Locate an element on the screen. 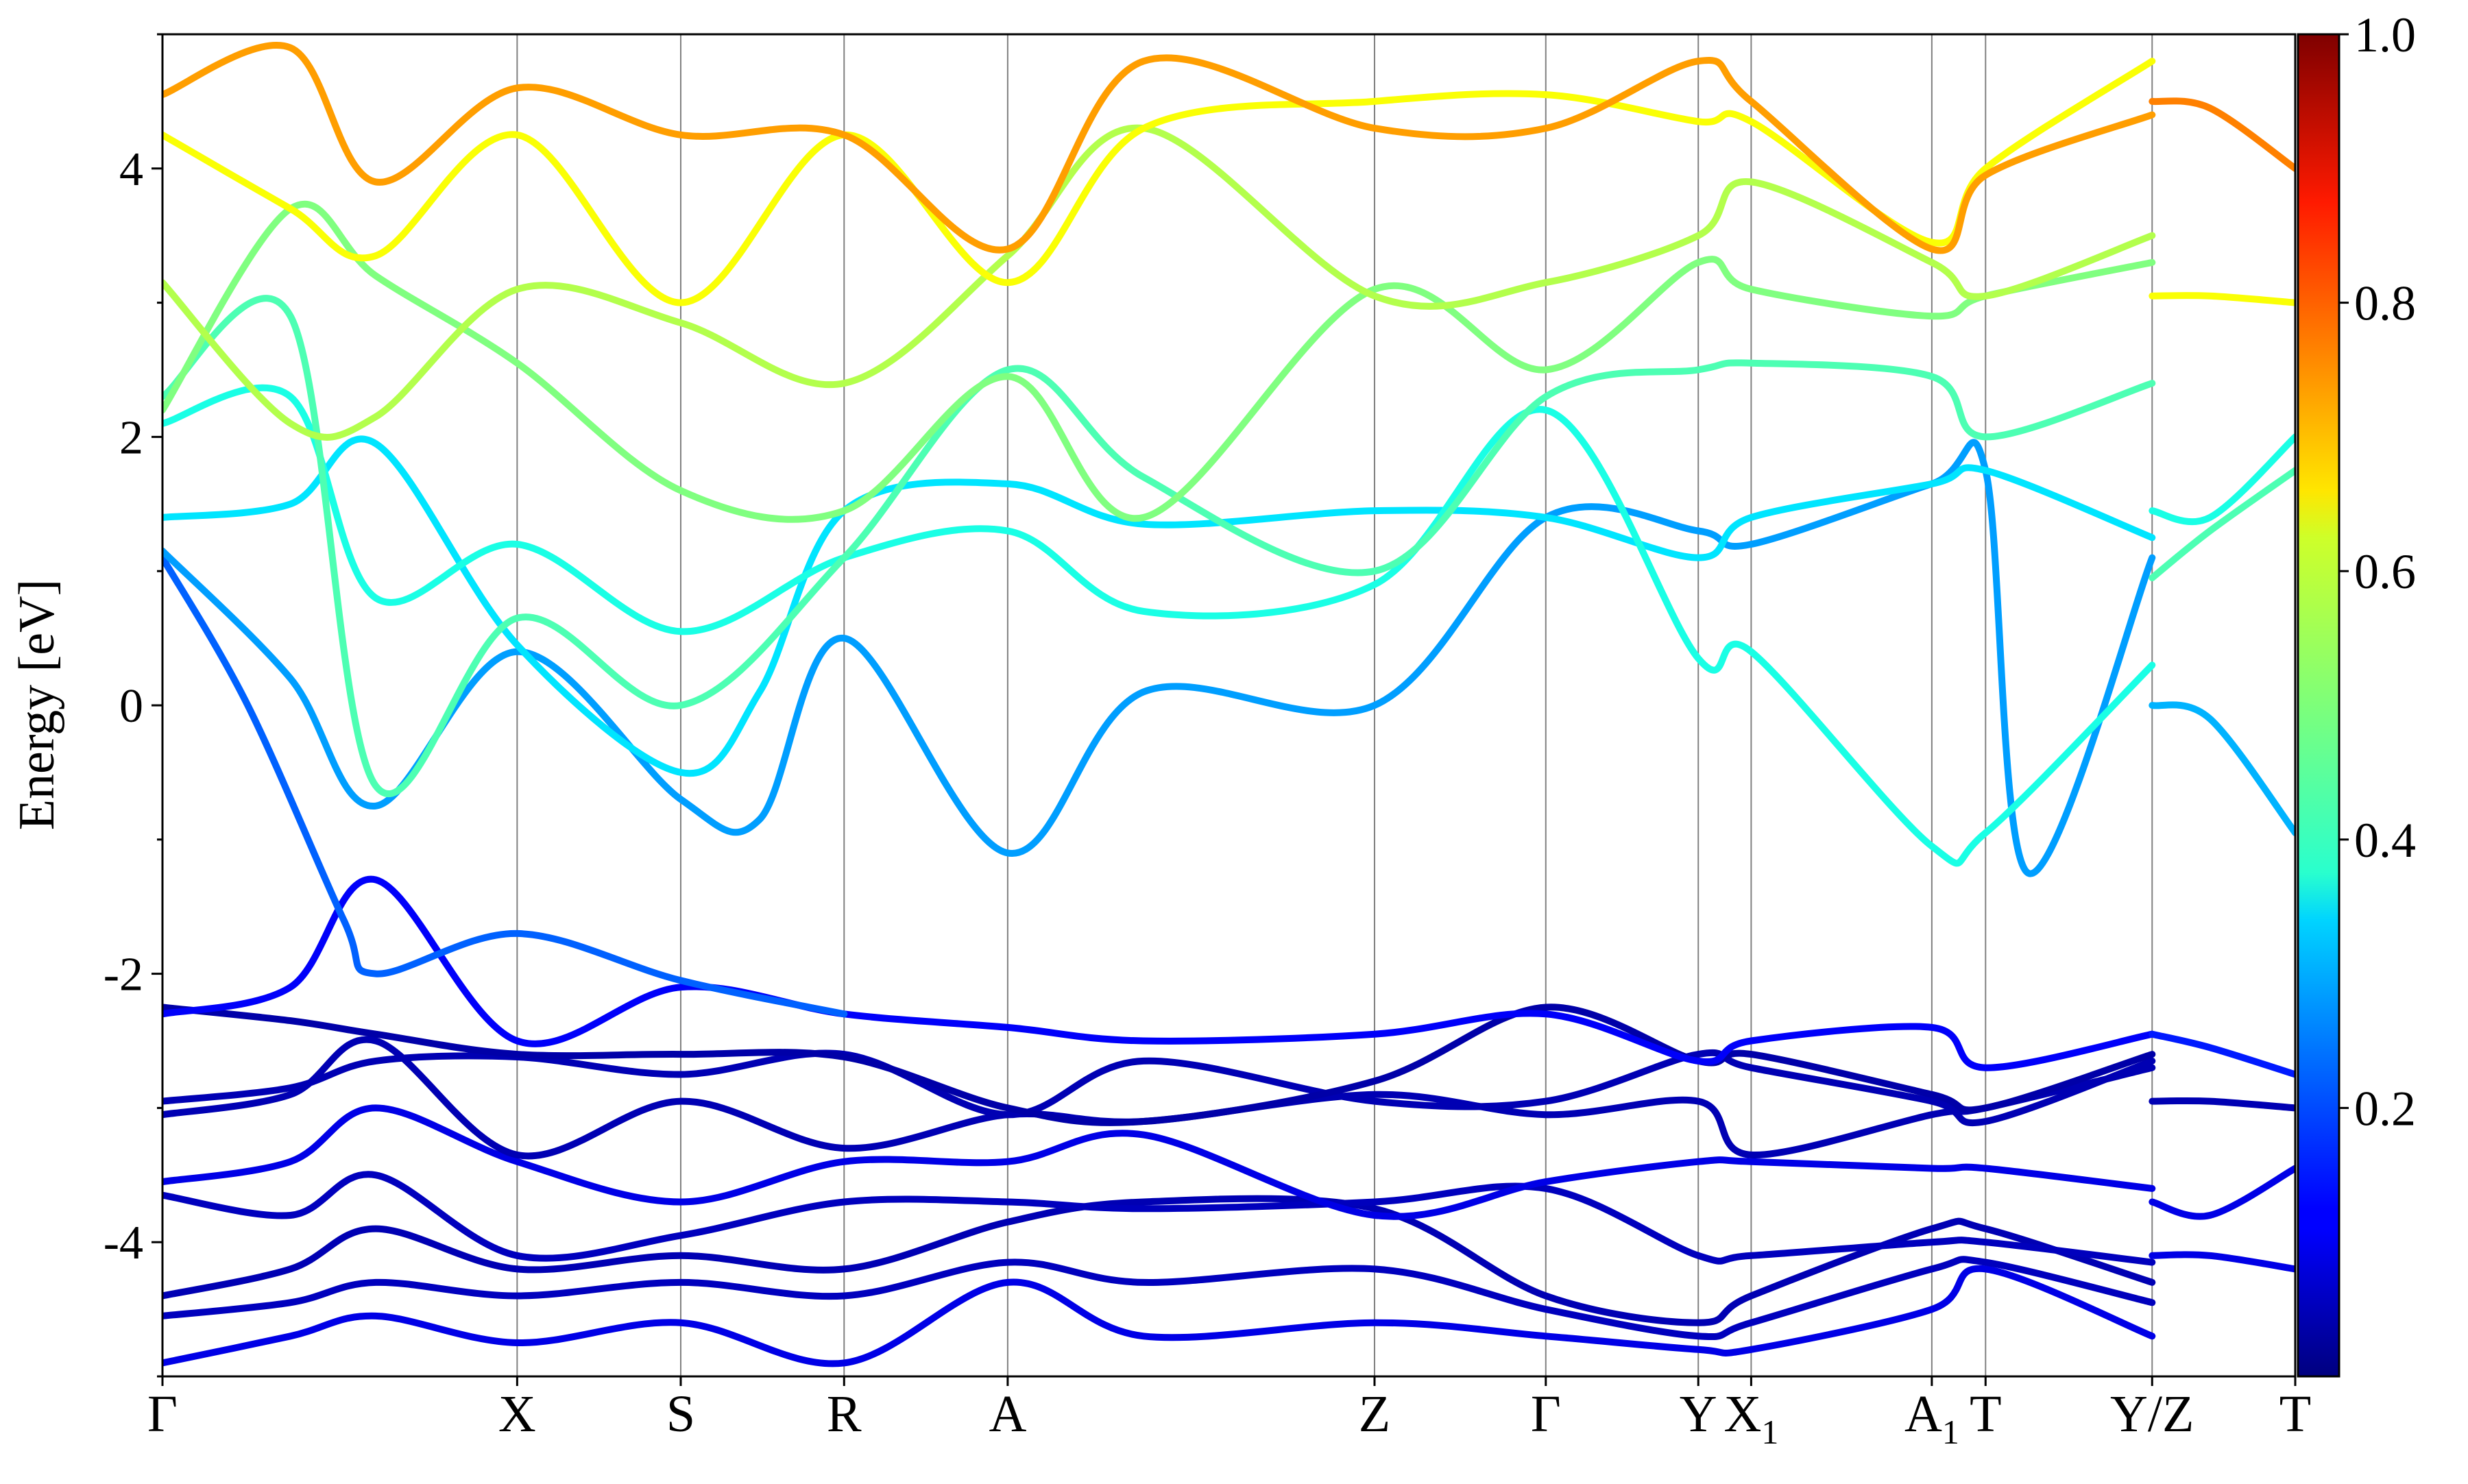 Image resolution: width=2468 pixels, height=1484 pixels. kpoint-label-3: R is located at coordinates (845, 1414).